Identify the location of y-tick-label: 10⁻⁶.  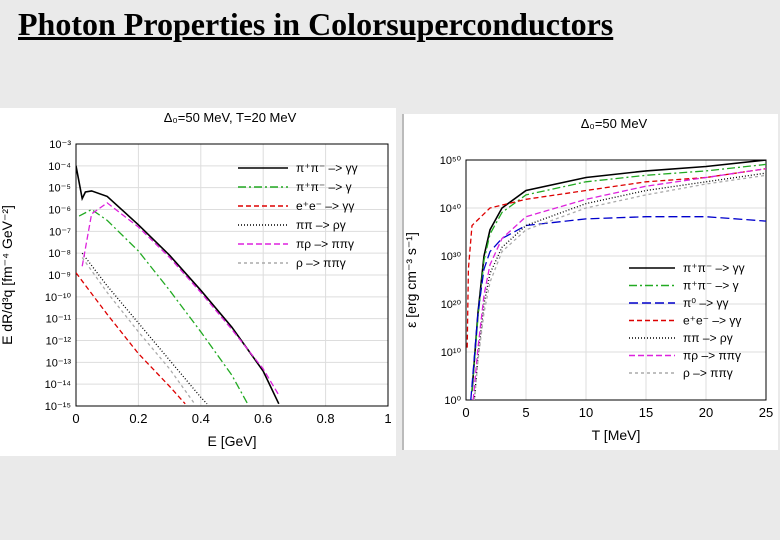
(59, 211).